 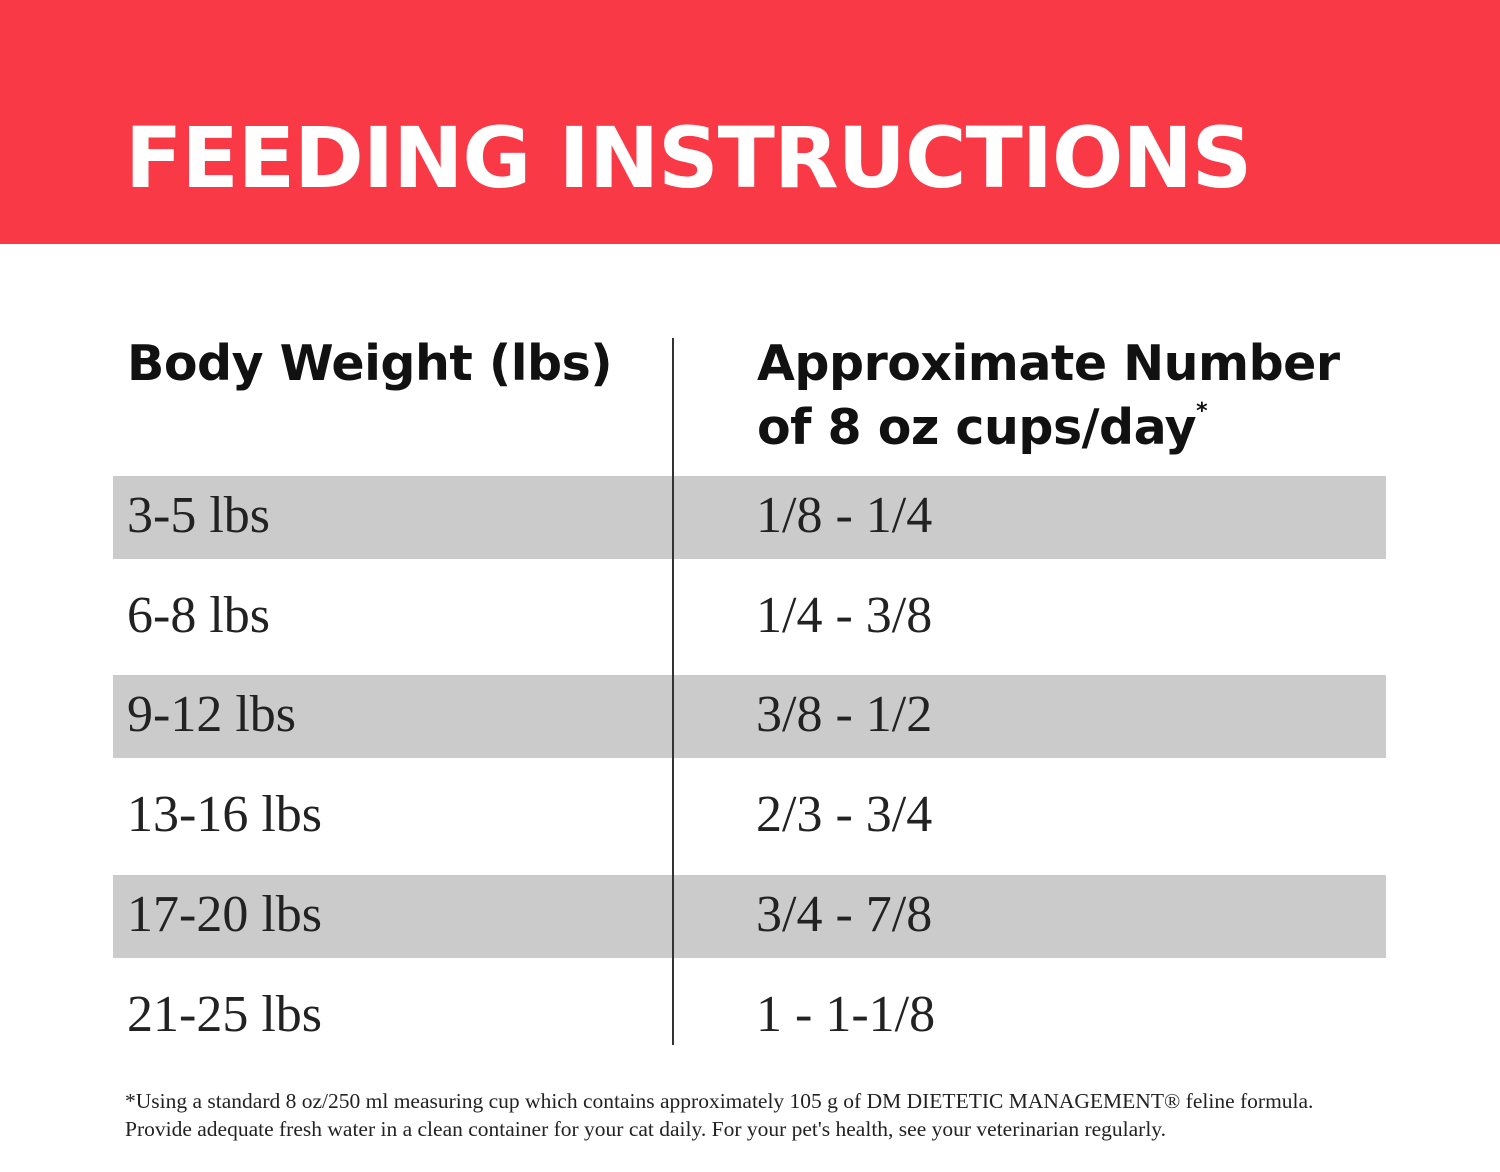 I want to click on table-cell: 6-8 lbs, so click(x=198, y=615).